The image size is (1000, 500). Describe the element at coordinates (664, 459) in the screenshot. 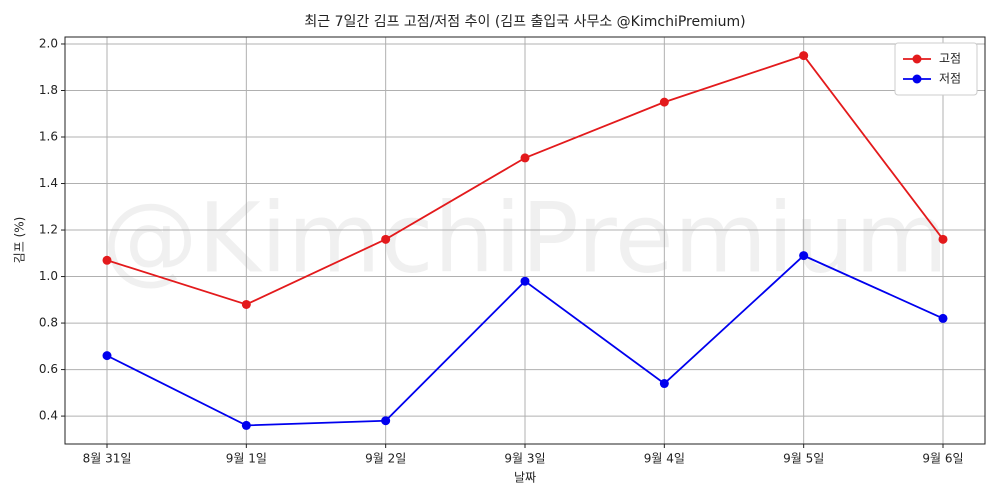

I see `x-tick-label: 9월 4일` at that location.